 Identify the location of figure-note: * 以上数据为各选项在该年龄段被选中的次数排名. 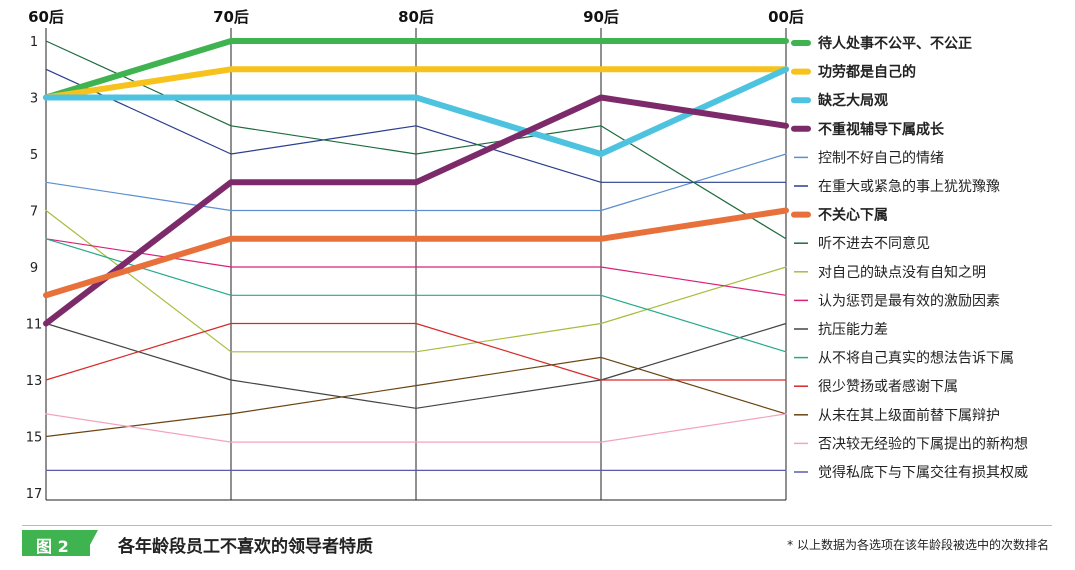
(918, 545).